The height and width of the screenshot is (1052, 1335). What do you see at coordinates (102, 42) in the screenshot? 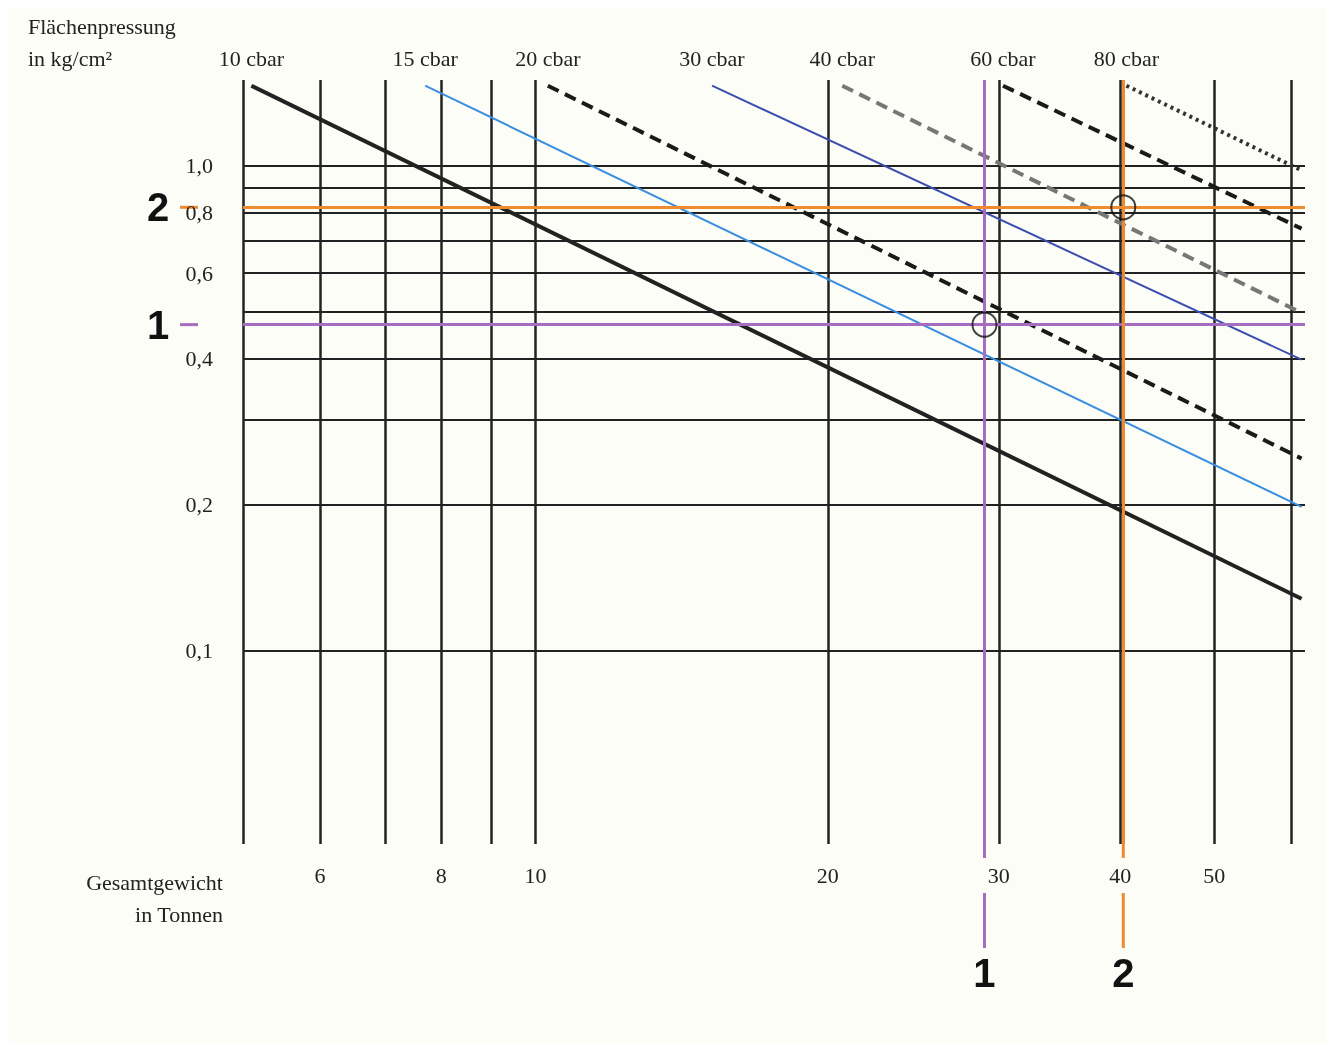
I see `y-axis-title: Flächenpressung in kg/cm²` at bounding box center [102, 42].